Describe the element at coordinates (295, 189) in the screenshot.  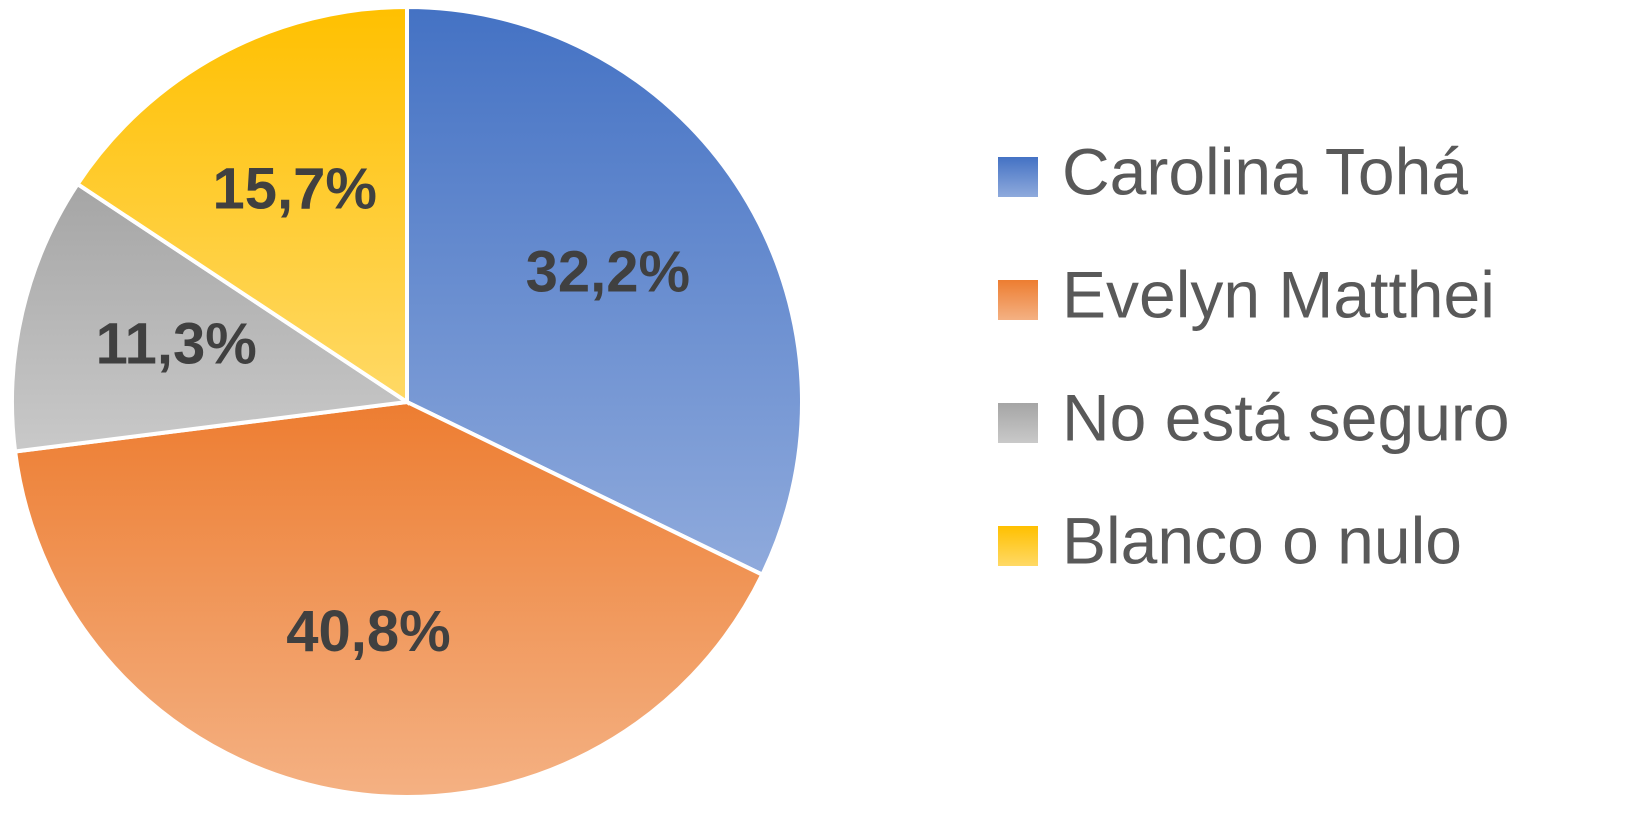
I see `data-label: 15,7%` at that location.